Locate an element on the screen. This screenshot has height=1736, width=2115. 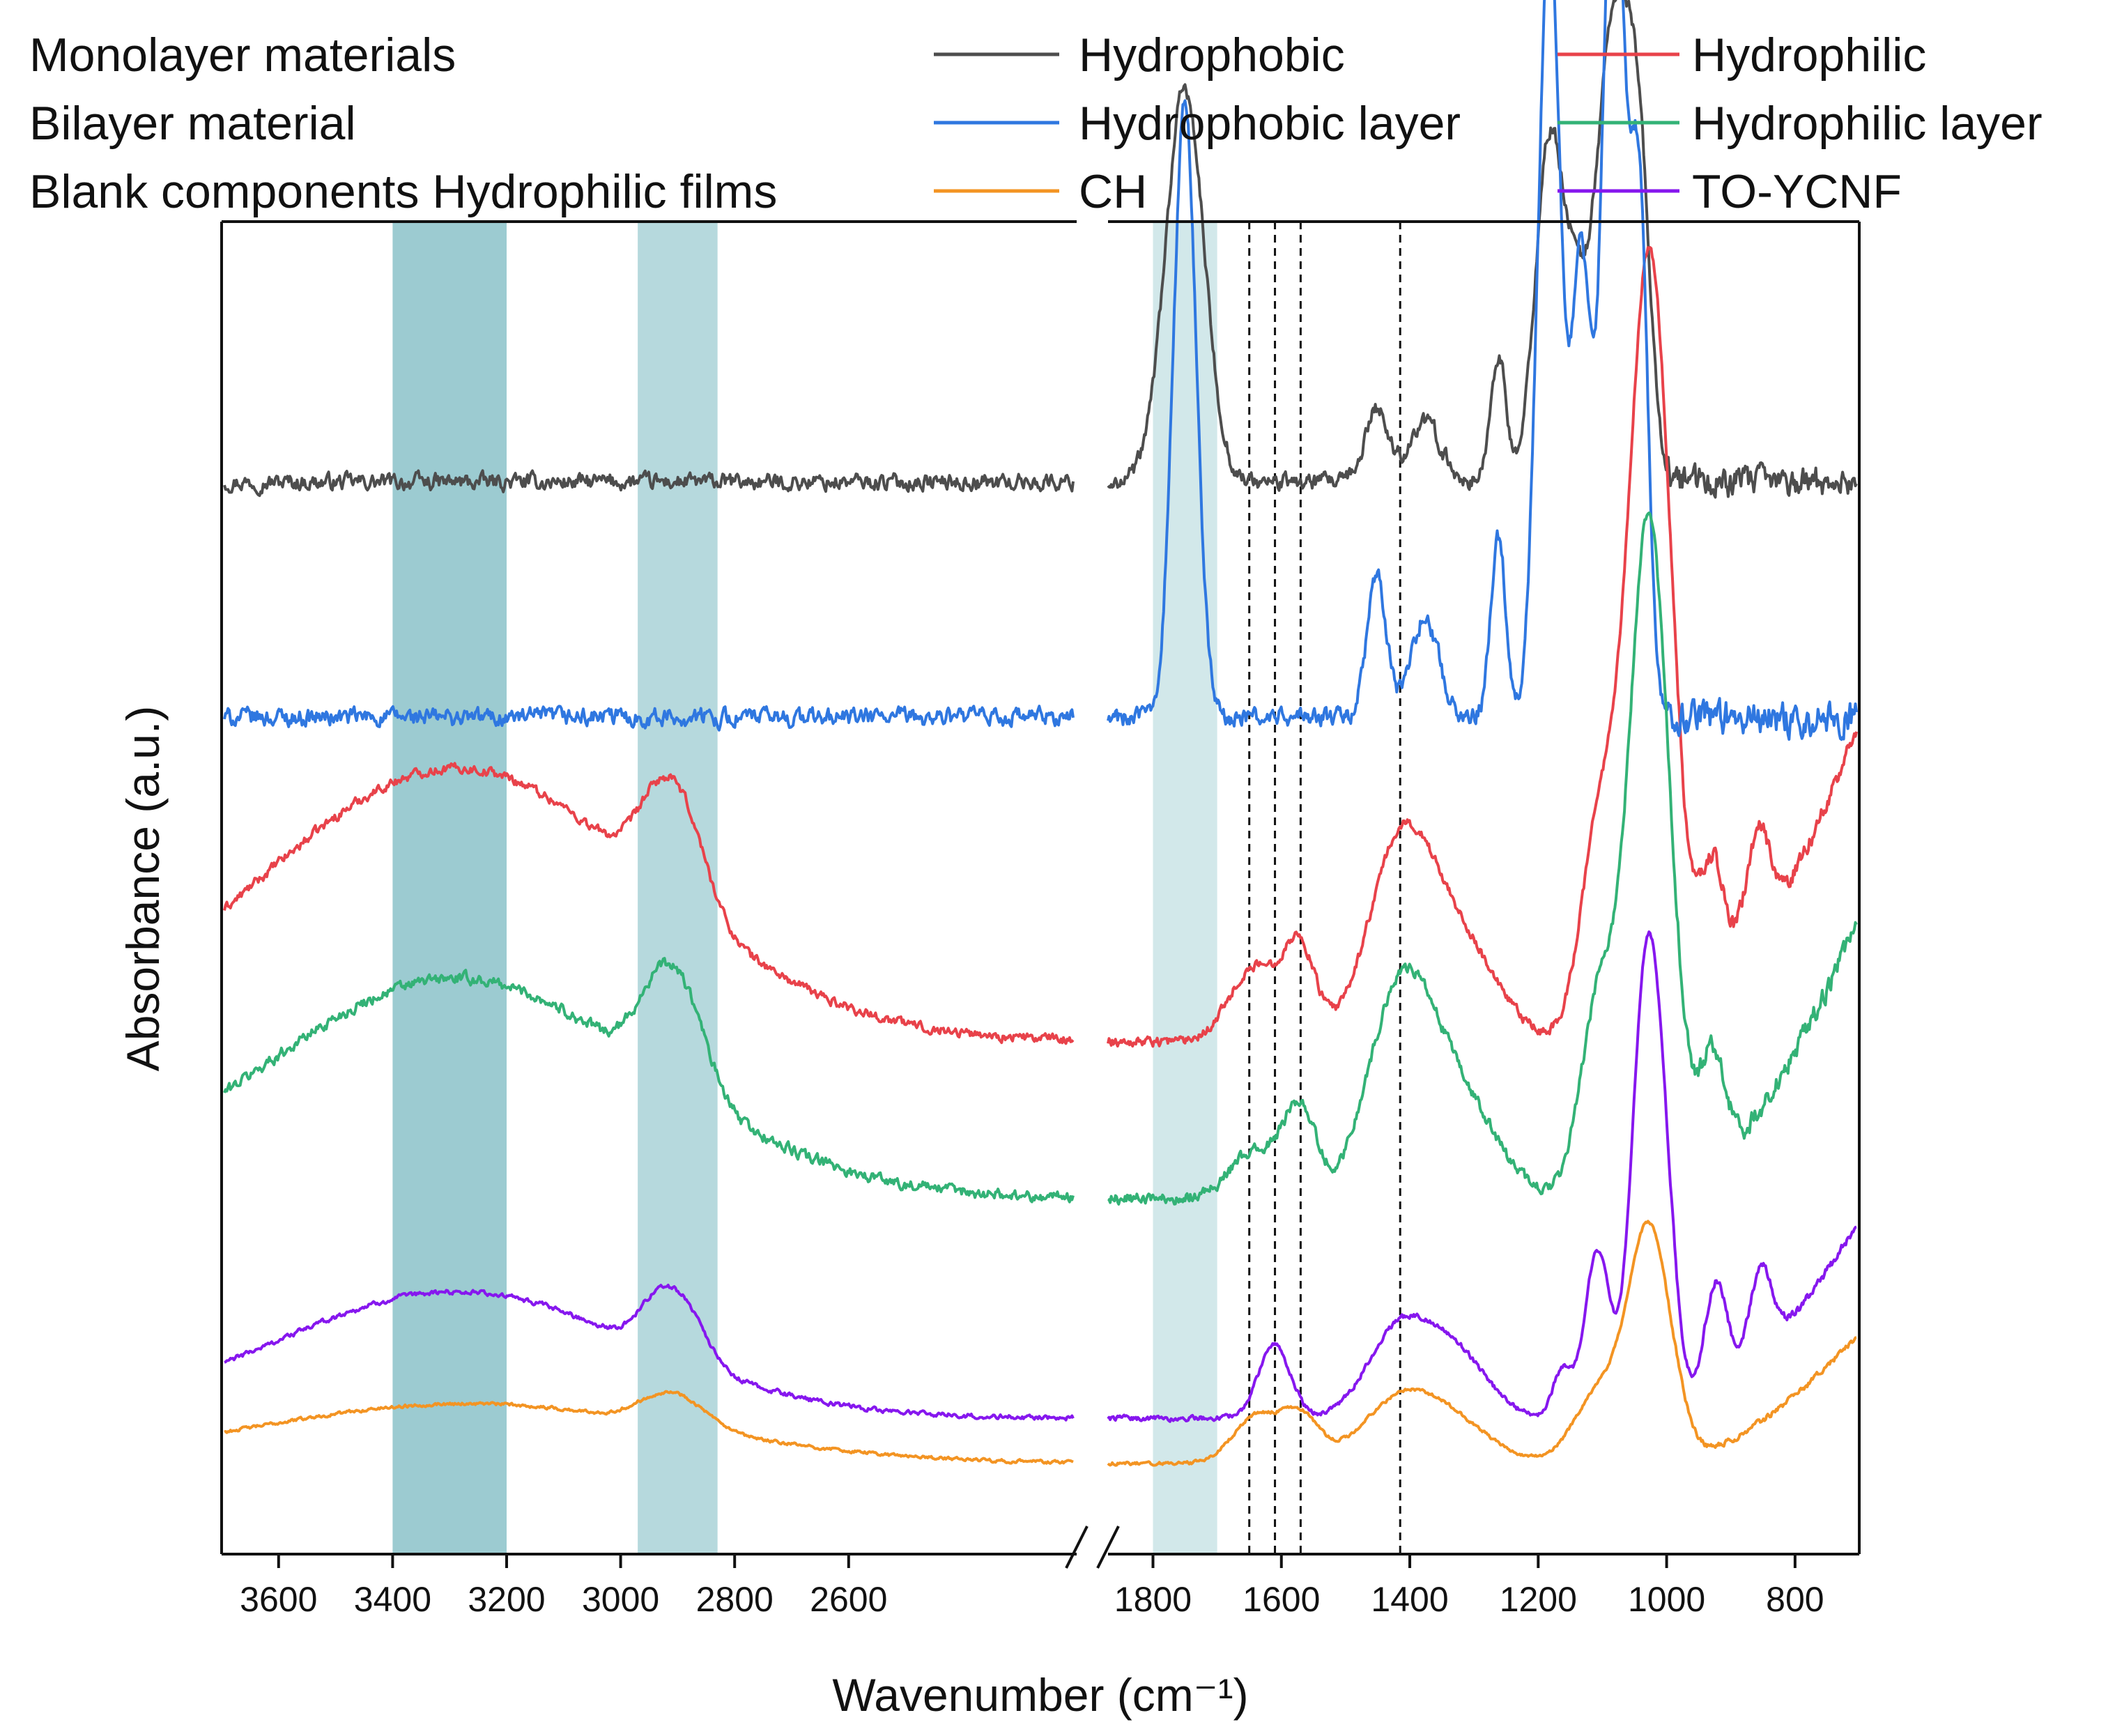
x-tick-label-3000: 3000 is located at coordinates (620, 1599).